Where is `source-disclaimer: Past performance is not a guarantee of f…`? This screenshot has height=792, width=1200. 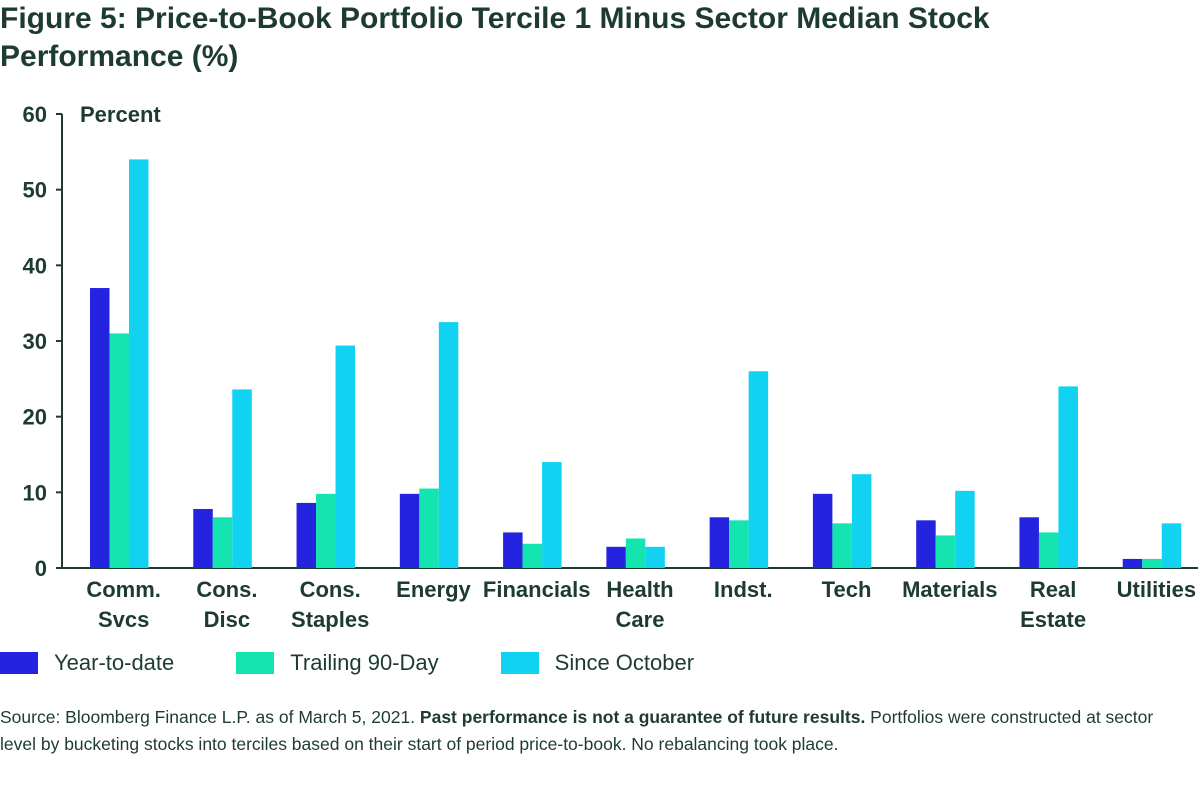
source-disclaimer: Past performance is not a guarantee of f… is located at coordinates (642, 717).